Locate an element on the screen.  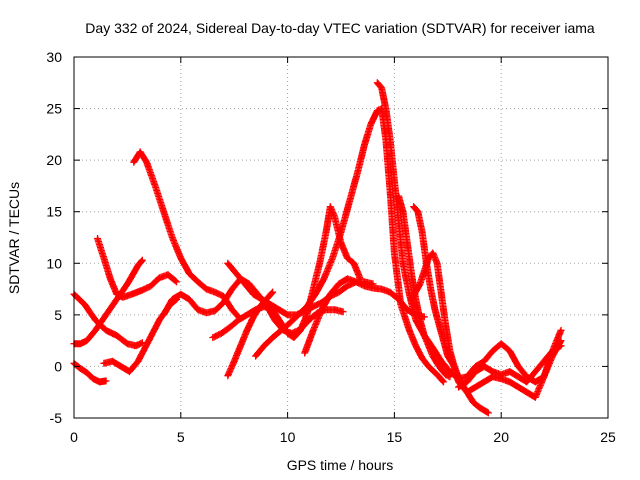
y-tick-label: 30 is located at coordinates (54, 57).